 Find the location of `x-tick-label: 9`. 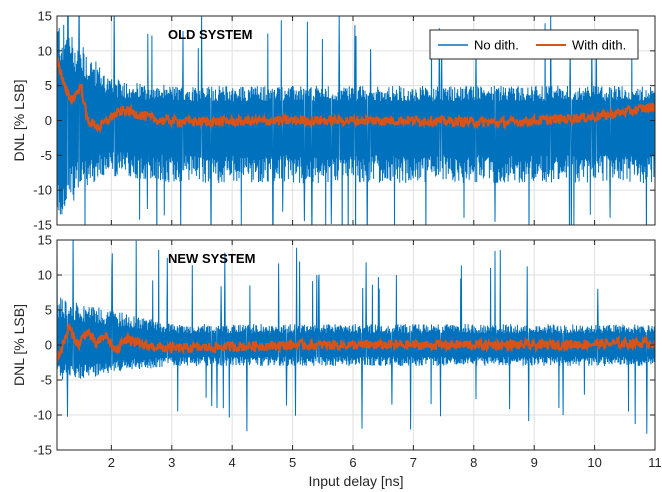

x-tick-label: 9 is located at coordinates (534, 462).